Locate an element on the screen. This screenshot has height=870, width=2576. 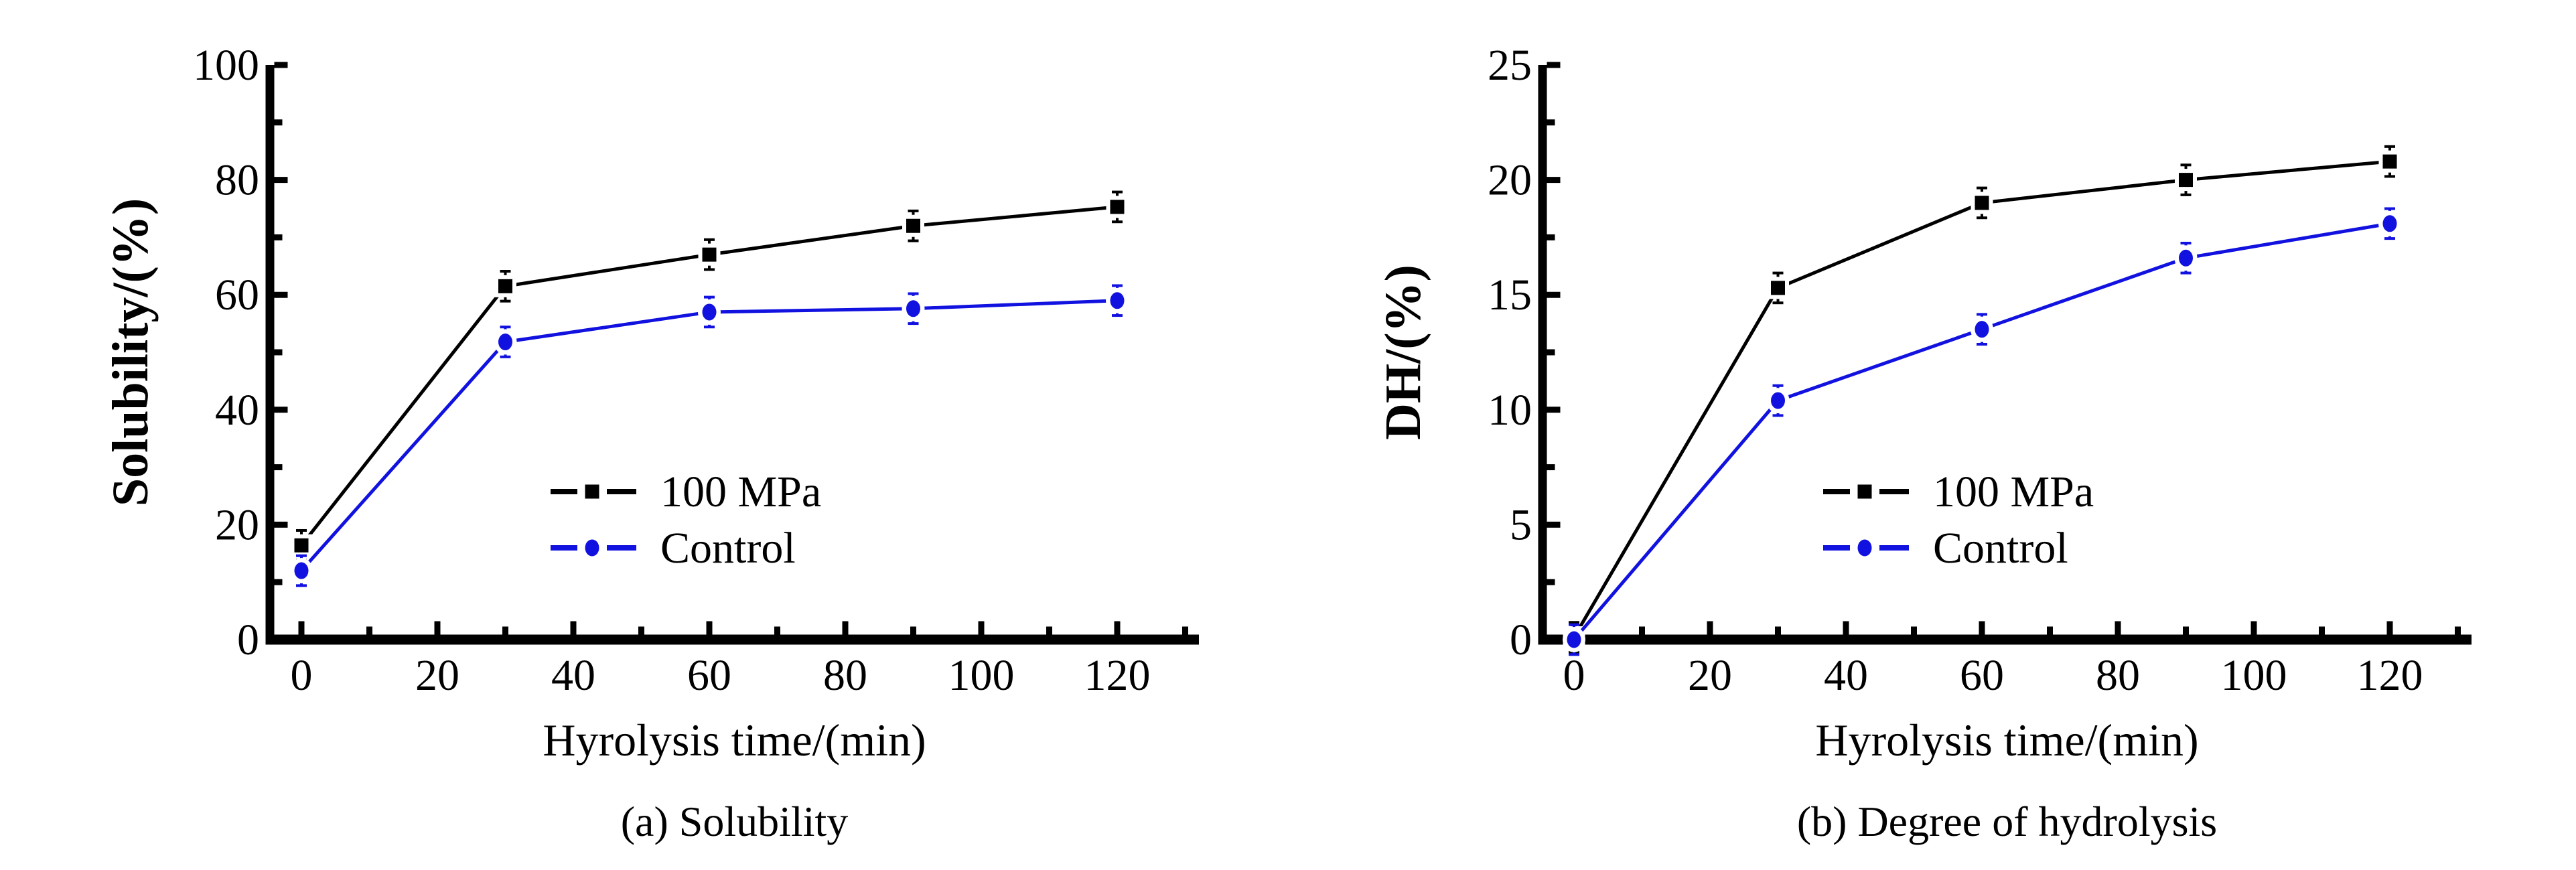
panel-caption: (b) Degree of hydrolysis is located at coordinates (2007, 821).